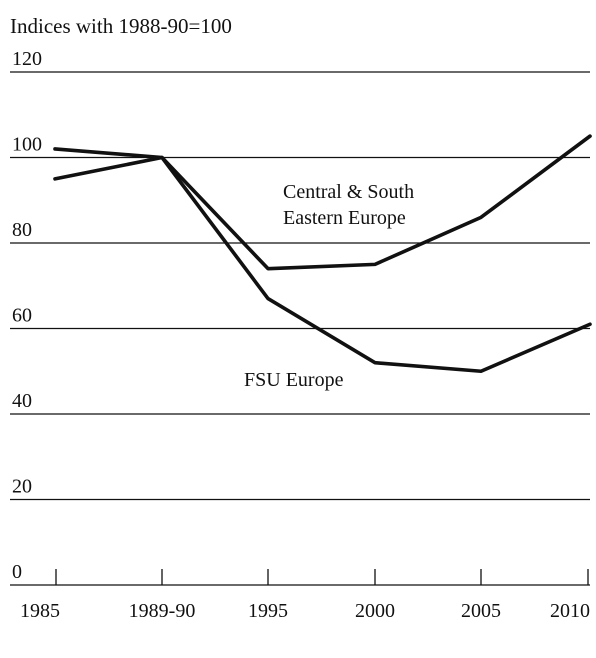 The width and height of the screenshot is (596, 658). I want to click on y-tick-label-120: 120, so click(27, 59).